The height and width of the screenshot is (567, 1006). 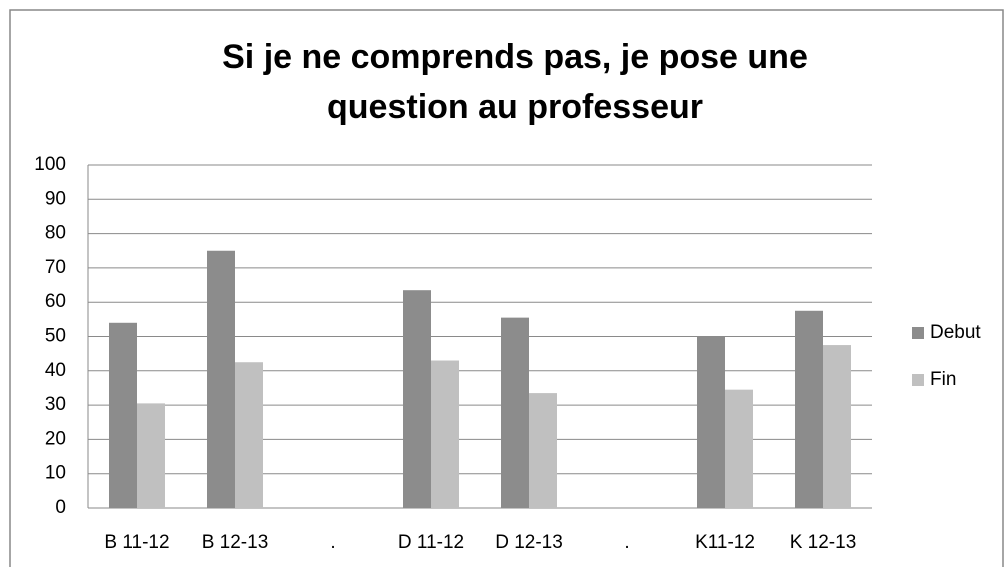 What do you see at coordinates (431, 542) in the screenshot?
I see `x-tick-label: D 11-12` at bounding box center [431, 542].